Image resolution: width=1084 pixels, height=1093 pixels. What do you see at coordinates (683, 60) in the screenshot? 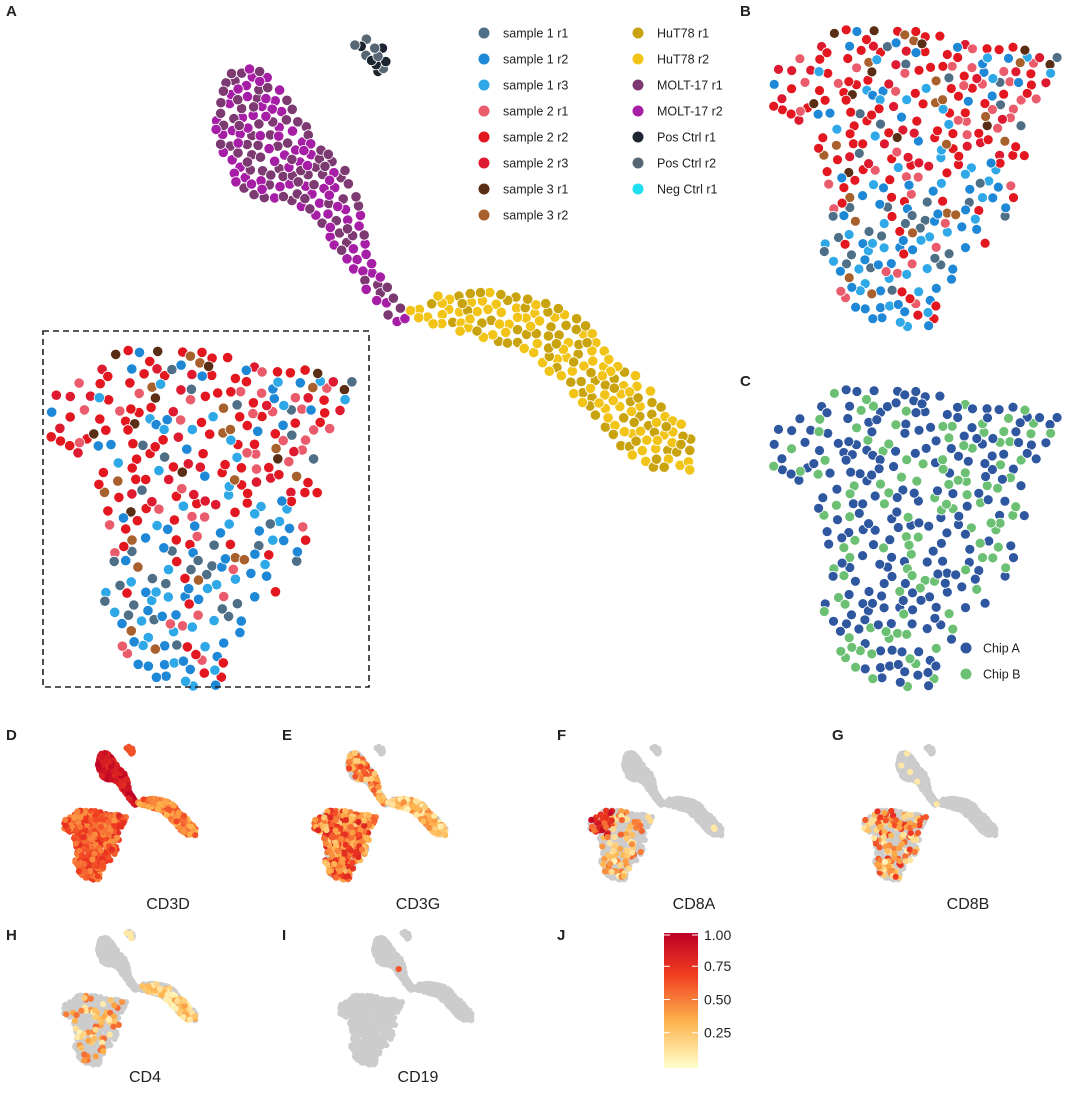
I see `legend-label: HuT78 r2` at bounding box center [683, 60].